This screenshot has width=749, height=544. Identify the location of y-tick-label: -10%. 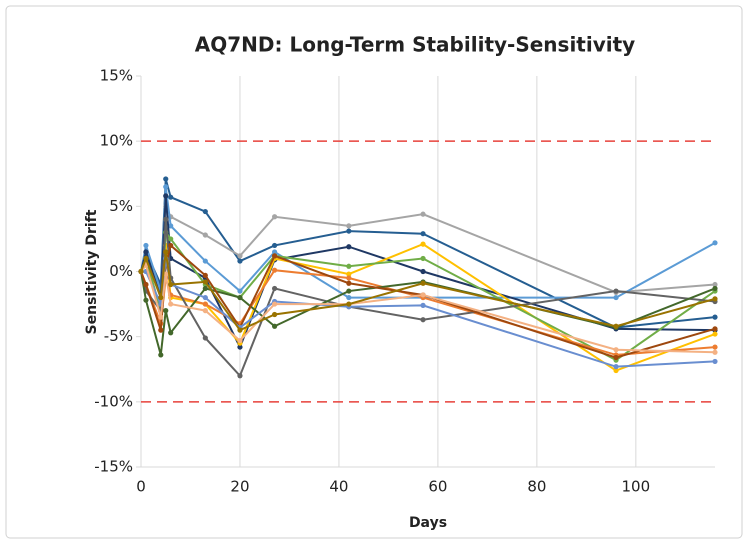
(113, 401).